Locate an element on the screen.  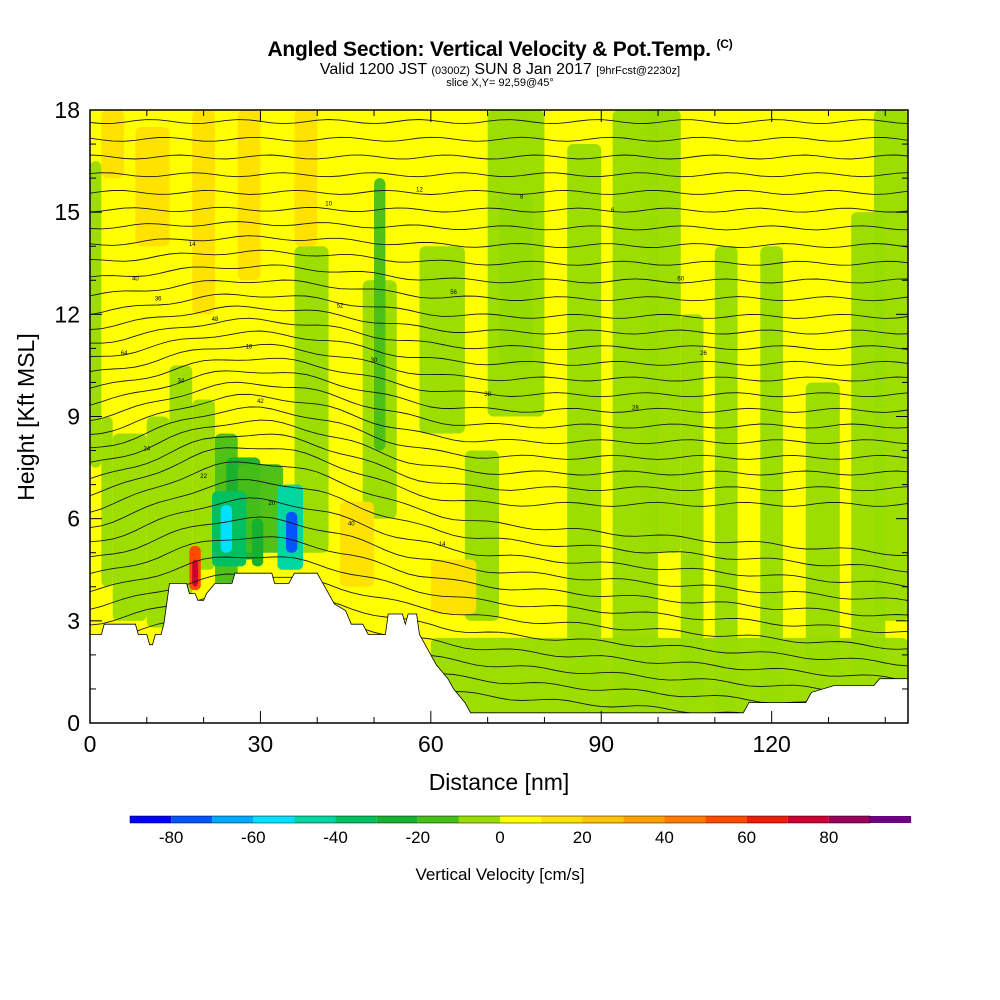
y-tick-label: 15 is located at coordinates (67, 212).